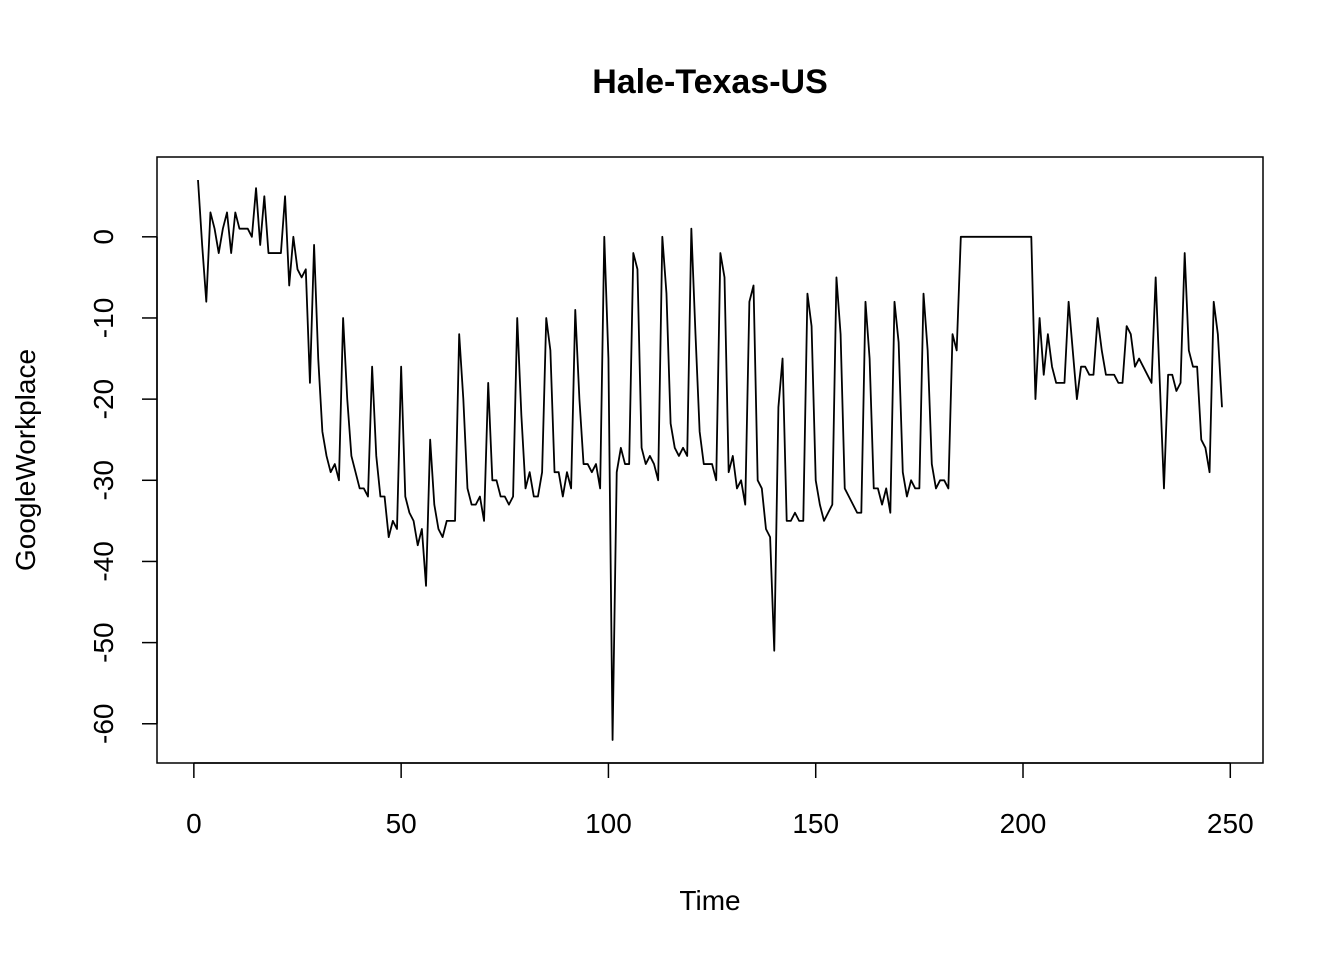 This screenshot has width=1344, height=960. Describe the element at coordinates (709, 900) in the screenshot. I see `x-axis-title: Time` at that location.